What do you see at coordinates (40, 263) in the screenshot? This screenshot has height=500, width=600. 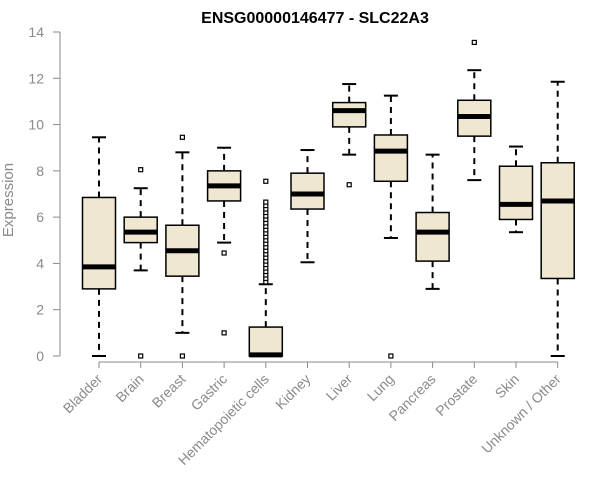 I see `y-tick-label: 4` at bounding box center [40, 263].